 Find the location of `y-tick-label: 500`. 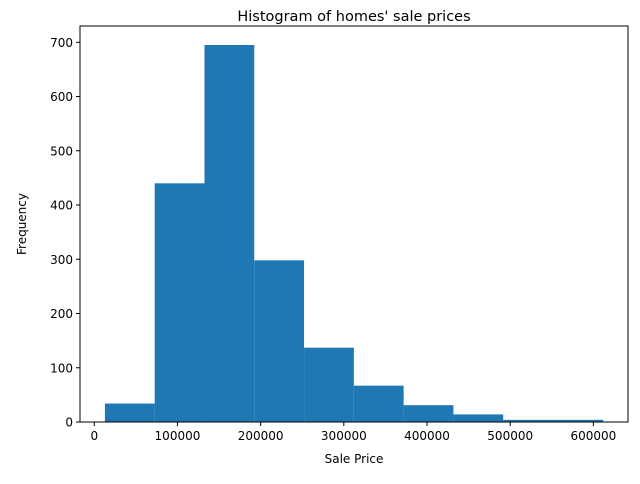

y-tick-label: 500 is located at coordinates (61, 151).